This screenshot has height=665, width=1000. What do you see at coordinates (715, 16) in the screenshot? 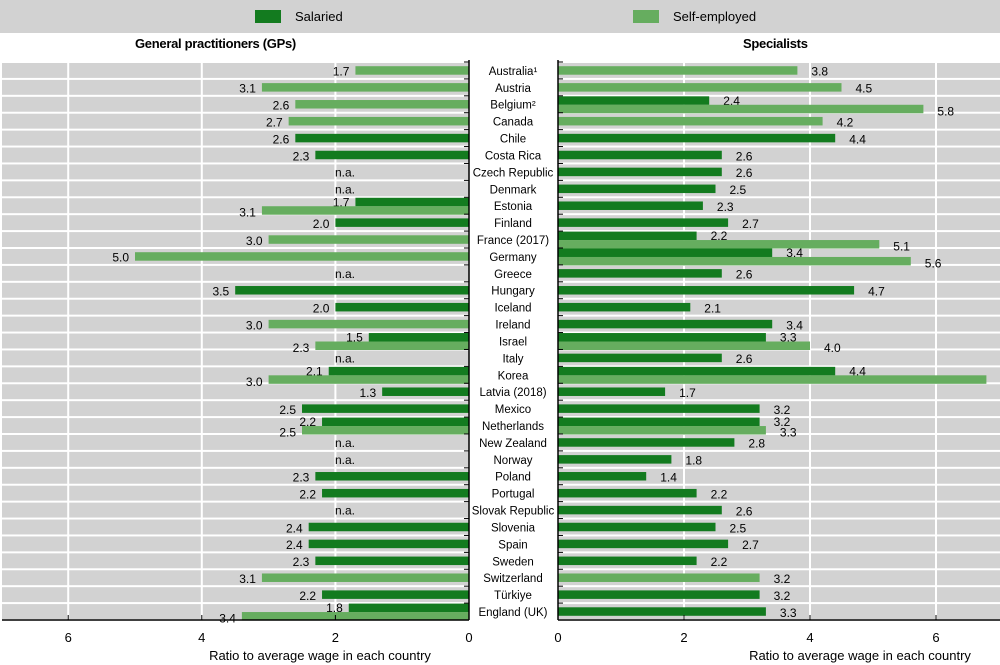
I see `legend-label-self-employed: Self-employed` at bounding box center [715, 16].